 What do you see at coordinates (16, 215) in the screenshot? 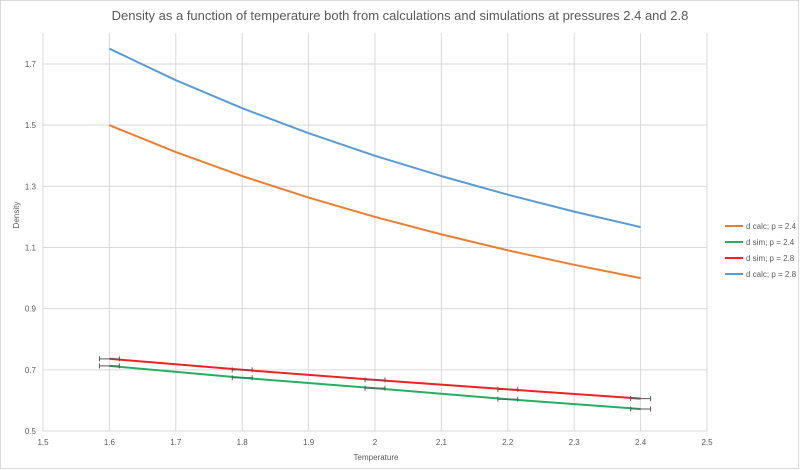
I see `y-axis-label: Density` at bounding box center [16, 215].